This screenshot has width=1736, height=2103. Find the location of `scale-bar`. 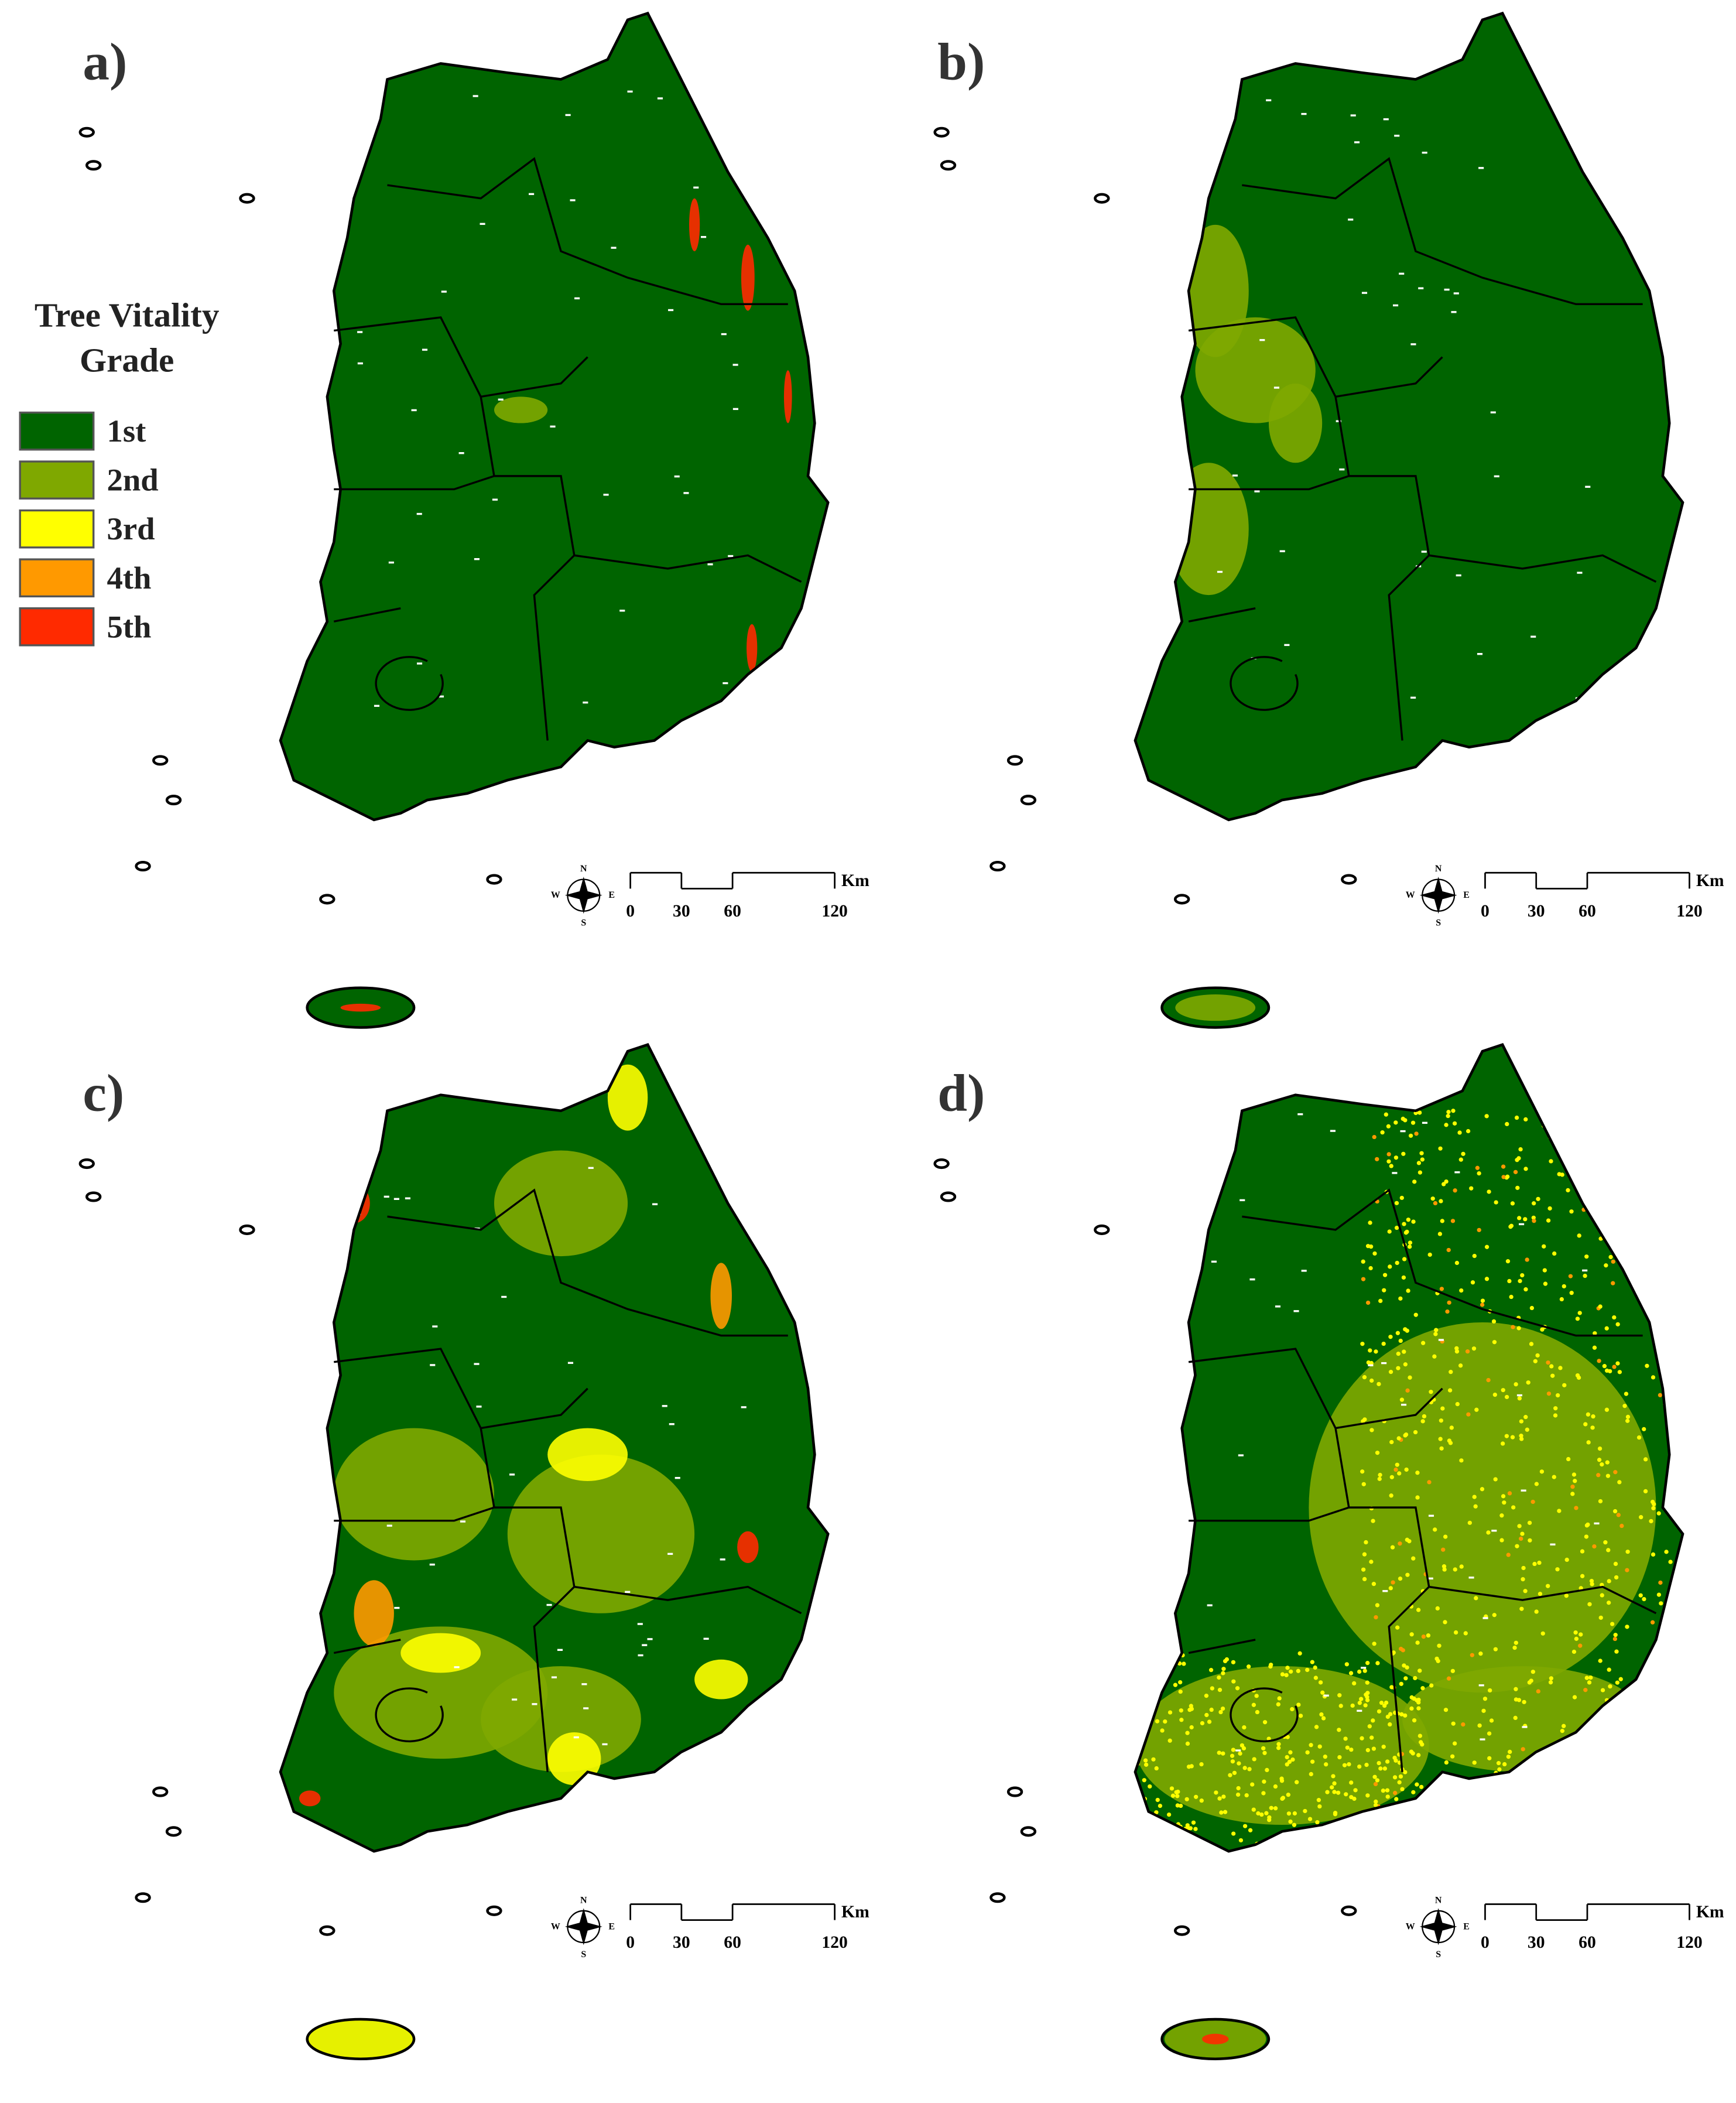

scale-bar is located at coordinates (1587, 880).